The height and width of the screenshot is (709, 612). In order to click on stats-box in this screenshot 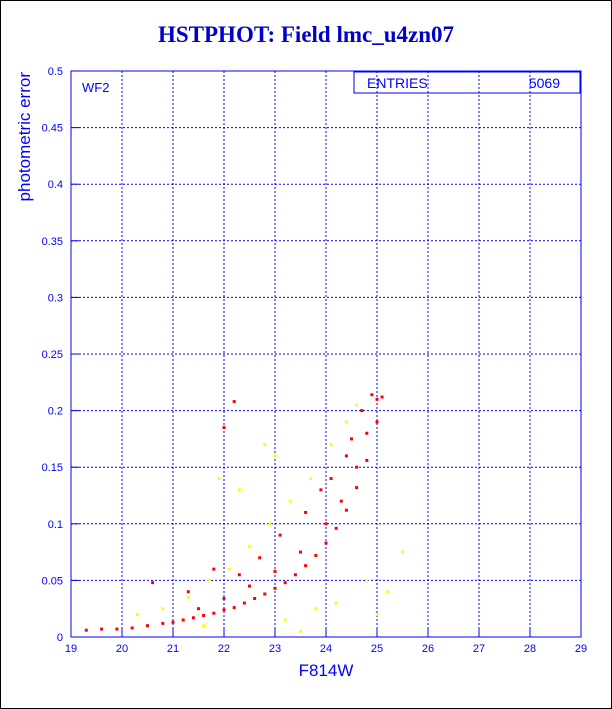, I will do `click(467, 82)`.